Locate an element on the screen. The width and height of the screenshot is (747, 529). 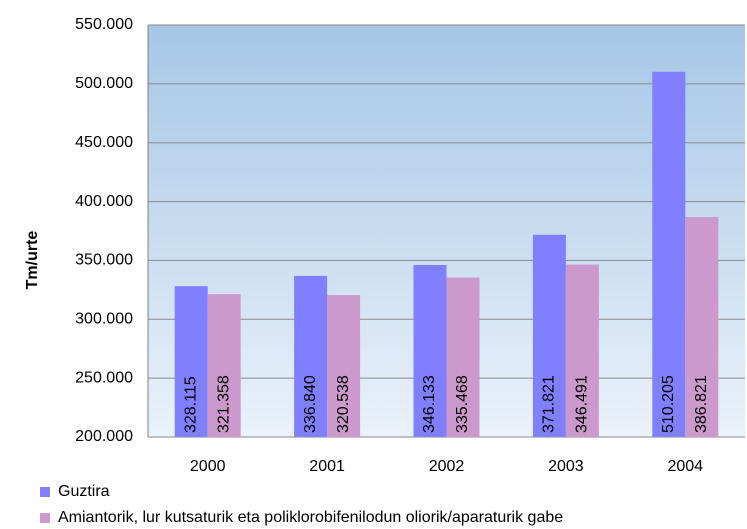
y-tick-label: 300.000 is located at coordinates (104, 319).